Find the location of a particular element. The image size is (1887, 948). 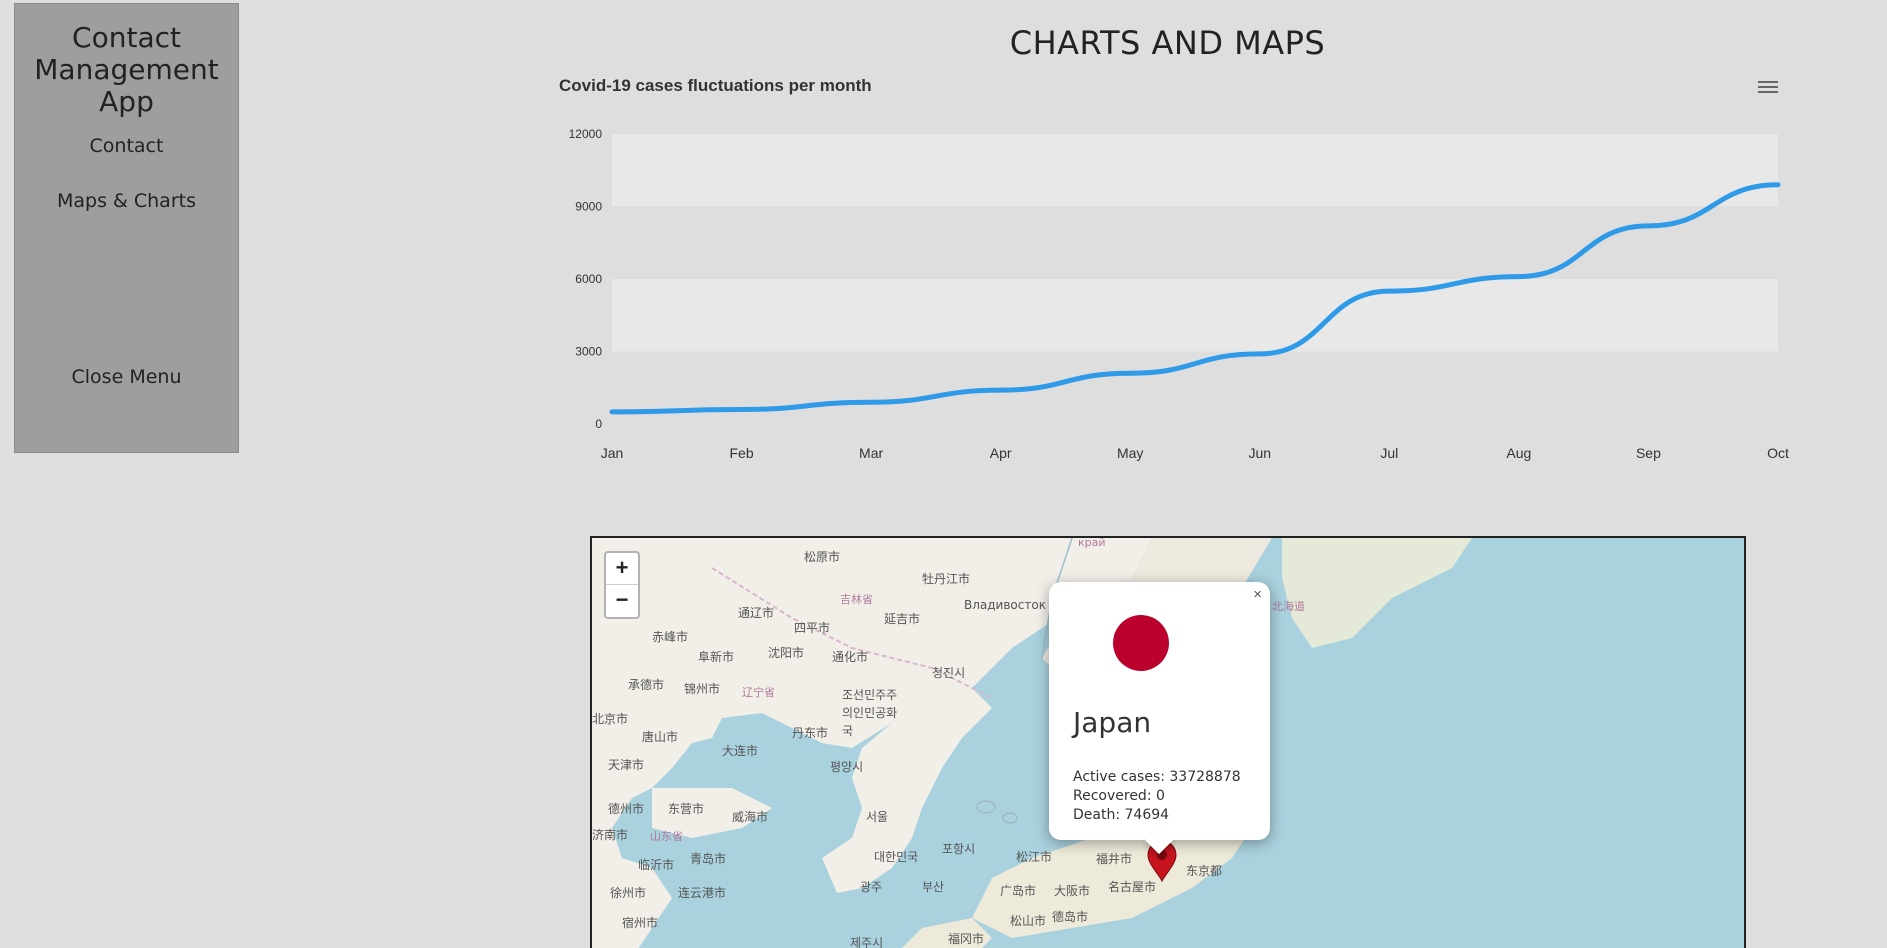

y-tick-label: 3000 is located at coordinates (588, 352).